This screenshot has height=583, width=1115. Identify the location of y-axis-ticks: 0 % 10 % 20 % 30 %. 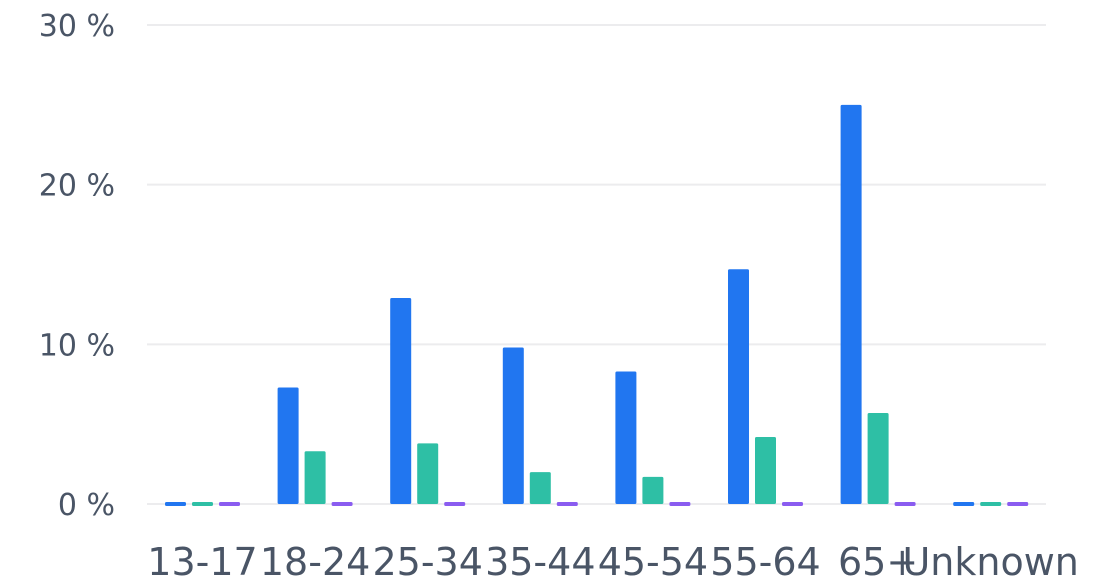
(77, 266).